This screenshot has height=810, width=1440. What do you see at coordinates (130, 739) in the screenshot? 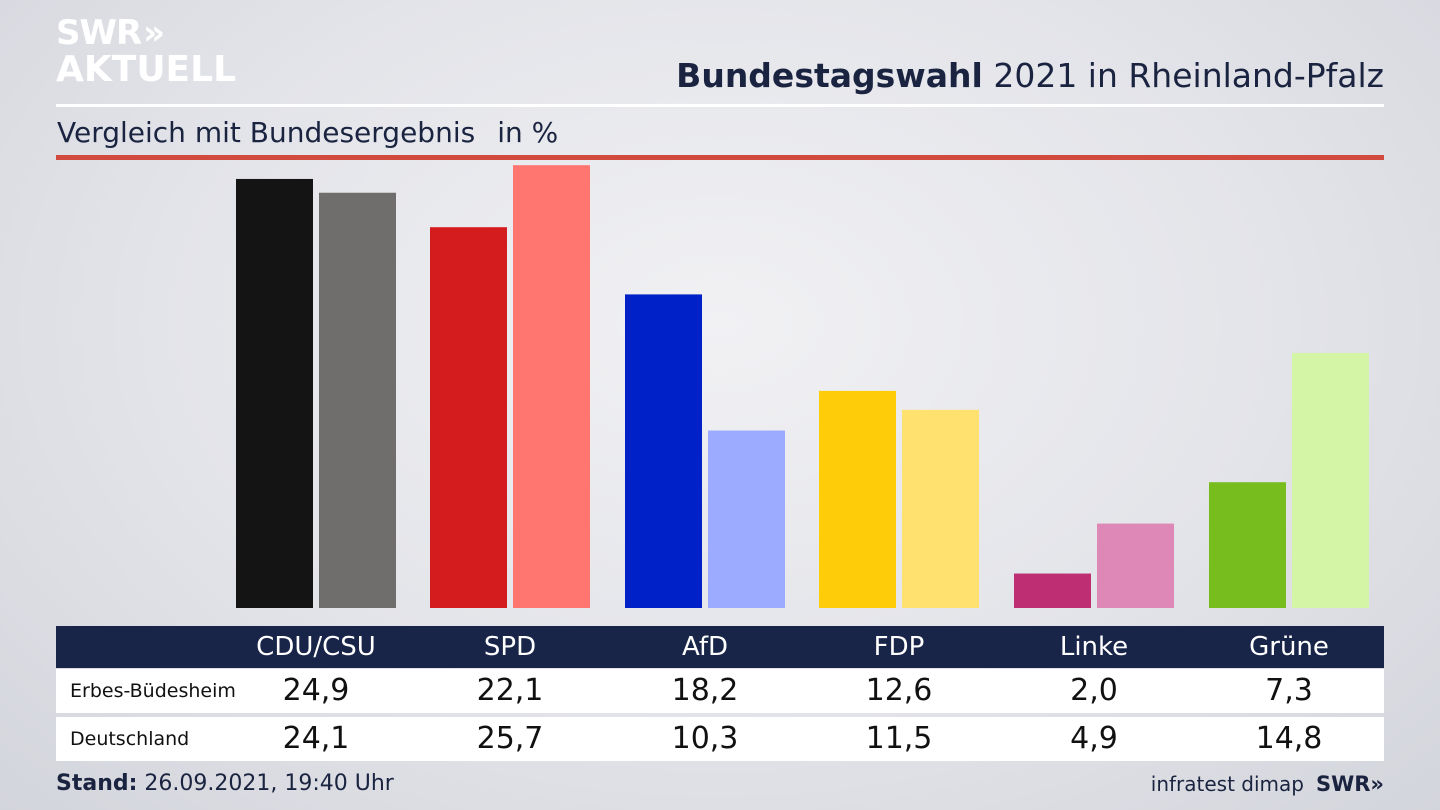
I see `row-label-deutschland: Deutschland` at bounding box center [130, 739].